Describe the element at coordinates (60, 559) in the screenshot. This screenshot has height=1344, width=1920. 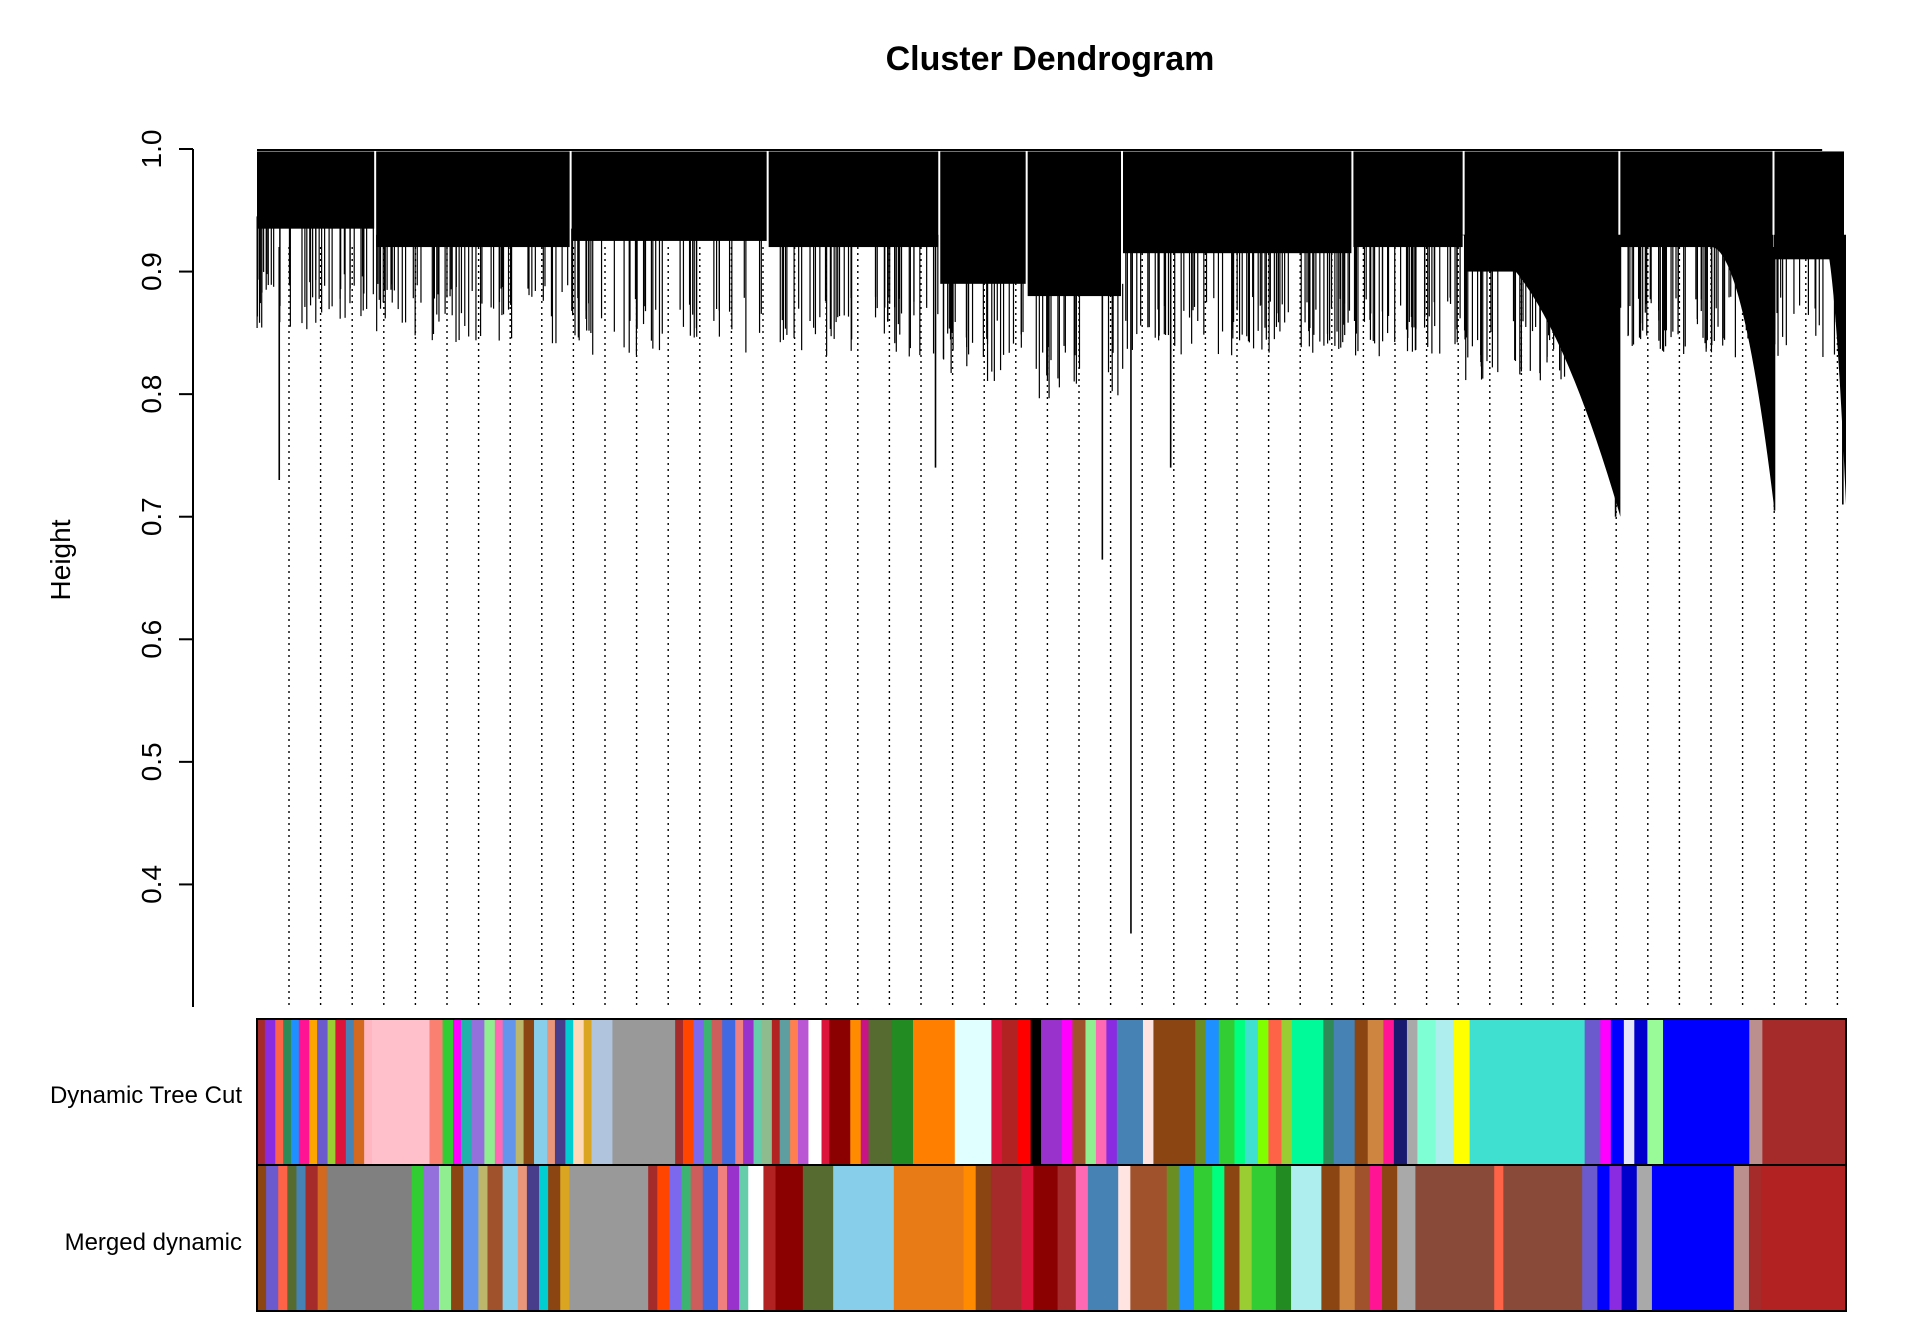
I see `y-axis-label: Height` at that location.